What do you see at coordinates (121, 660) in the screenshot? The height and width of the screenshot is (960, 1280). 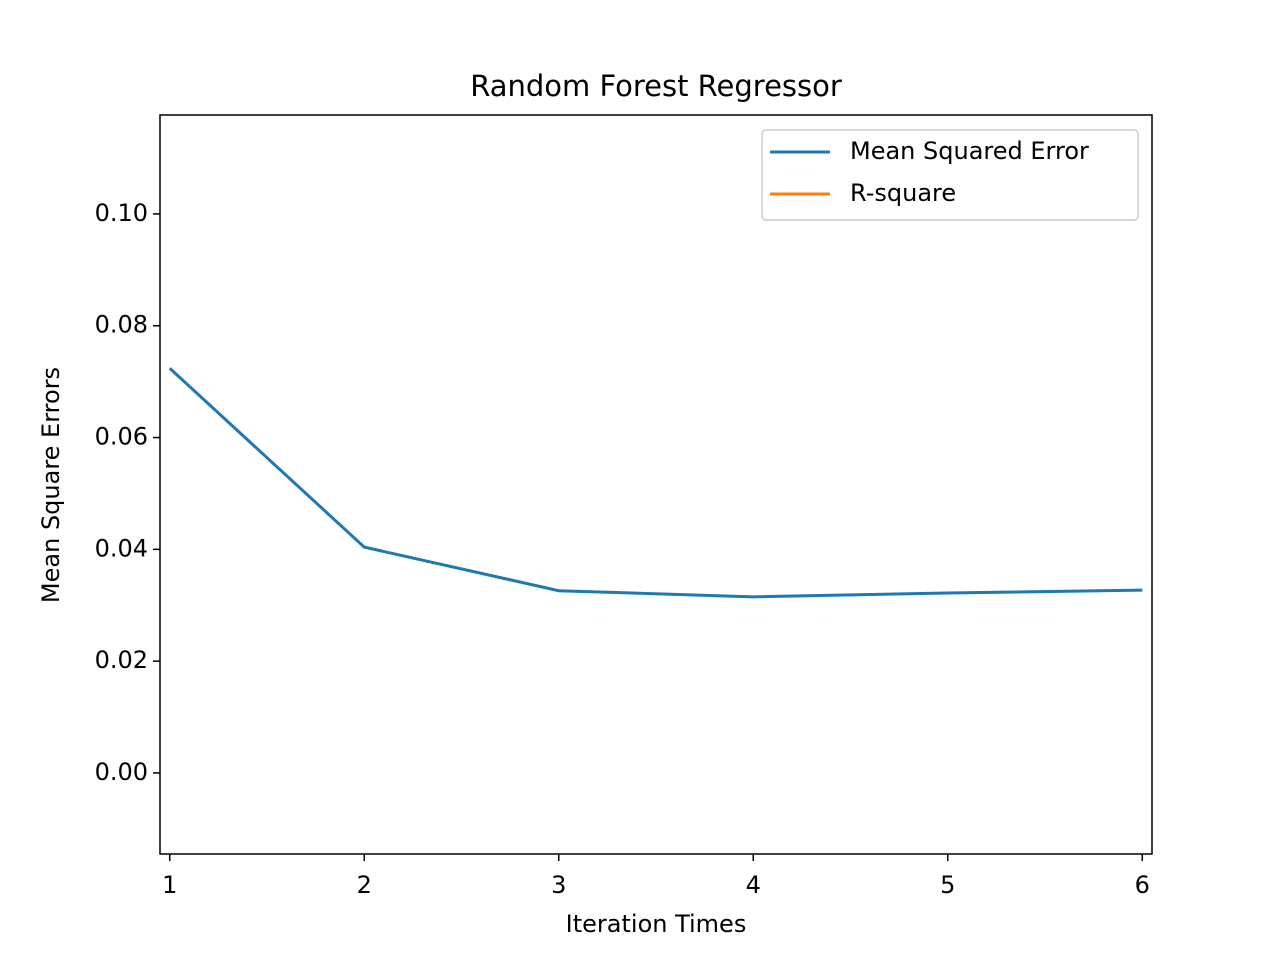 I see `y-tick-label: 0.02` at bounding box center [121, 660].